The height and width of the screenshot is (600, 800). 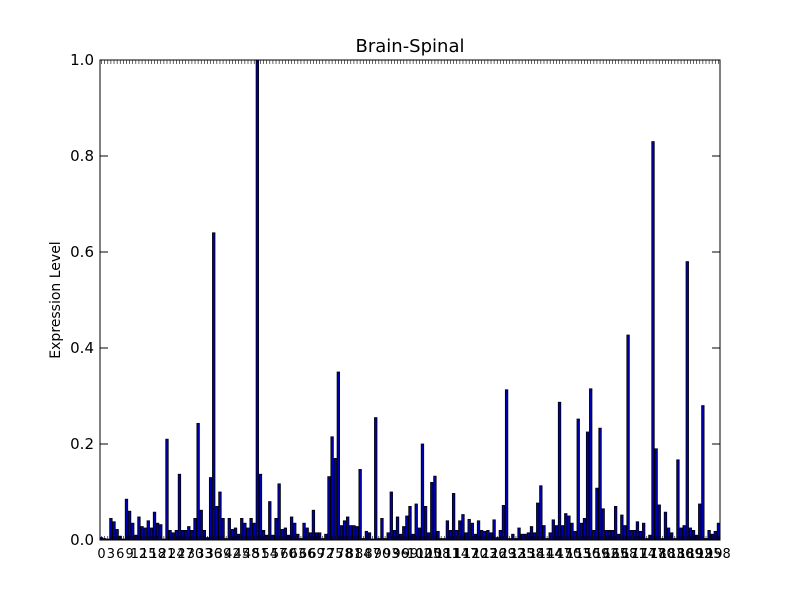 I want to click on x-tick-label: 3, so click(x=111, y=554).